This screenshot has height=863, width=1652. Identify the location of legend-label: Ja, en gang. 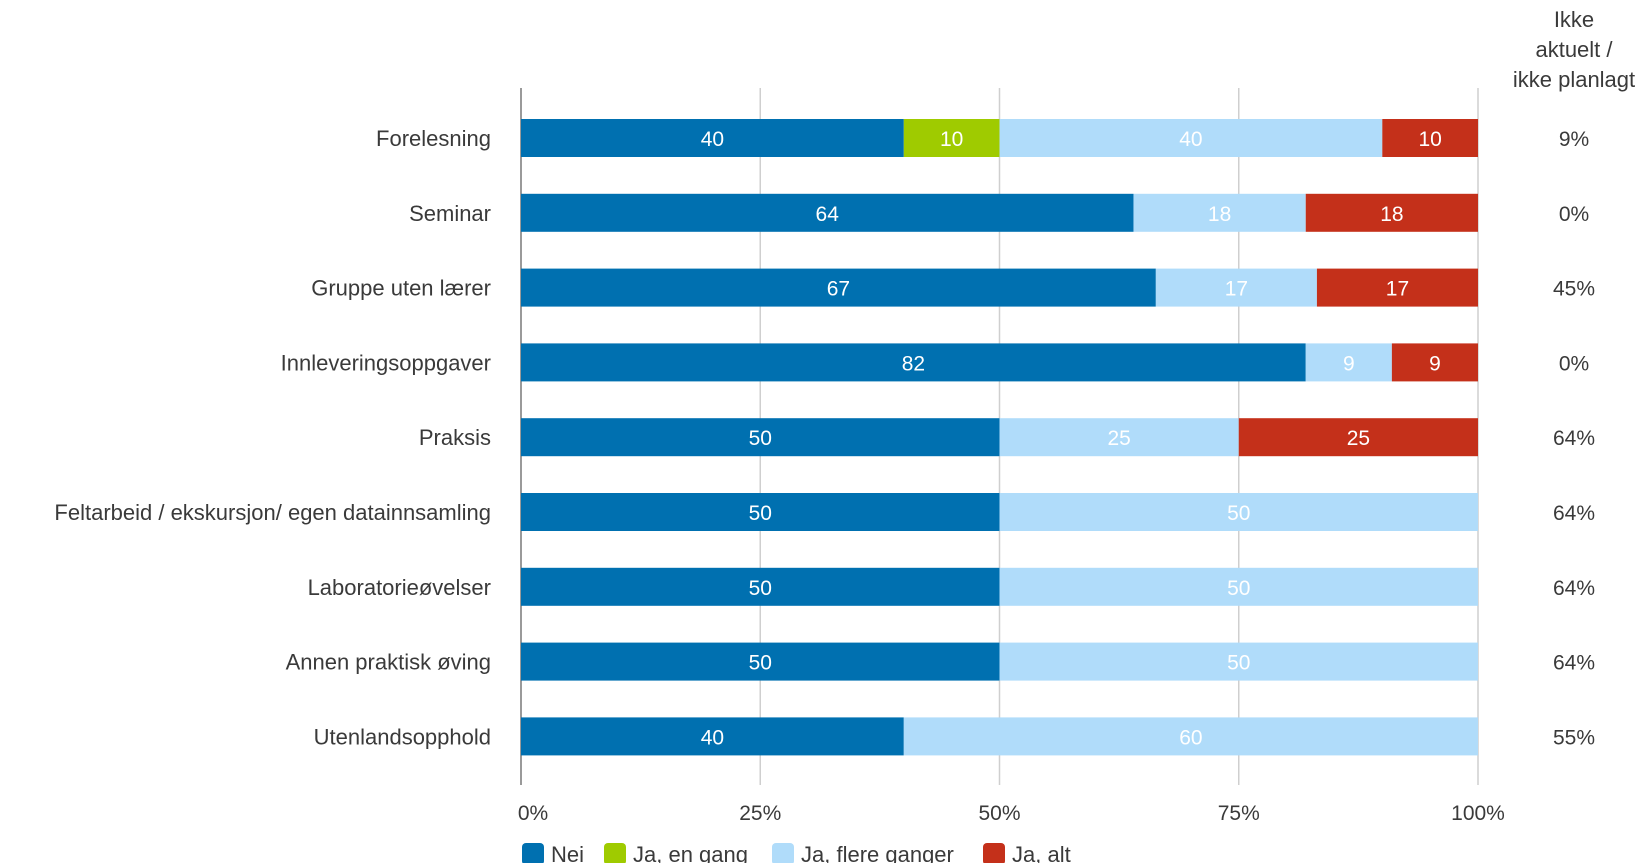
(690, 852).